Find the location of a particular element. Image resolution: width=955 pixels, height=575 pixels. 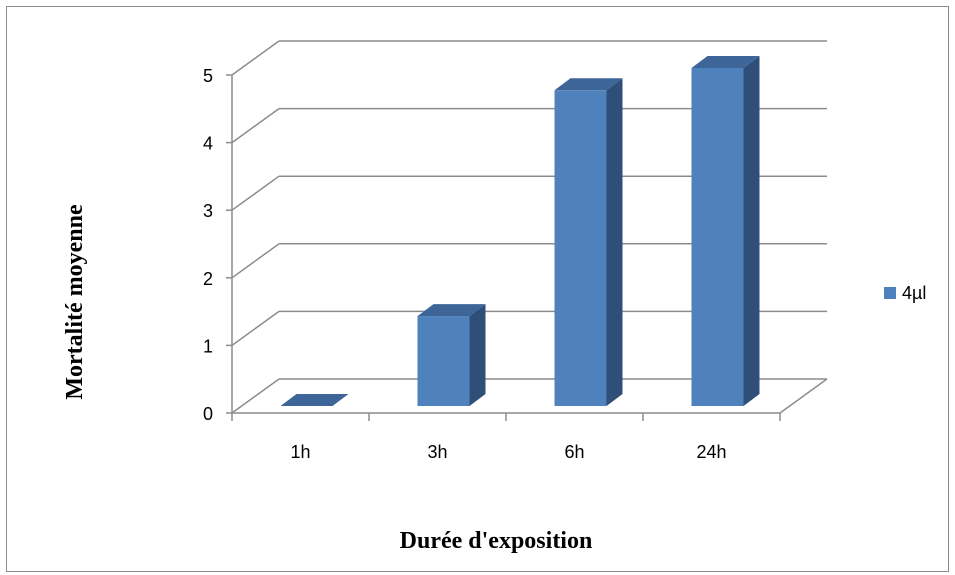

x-tick-label: 1h is located at coordinates (300, 452).